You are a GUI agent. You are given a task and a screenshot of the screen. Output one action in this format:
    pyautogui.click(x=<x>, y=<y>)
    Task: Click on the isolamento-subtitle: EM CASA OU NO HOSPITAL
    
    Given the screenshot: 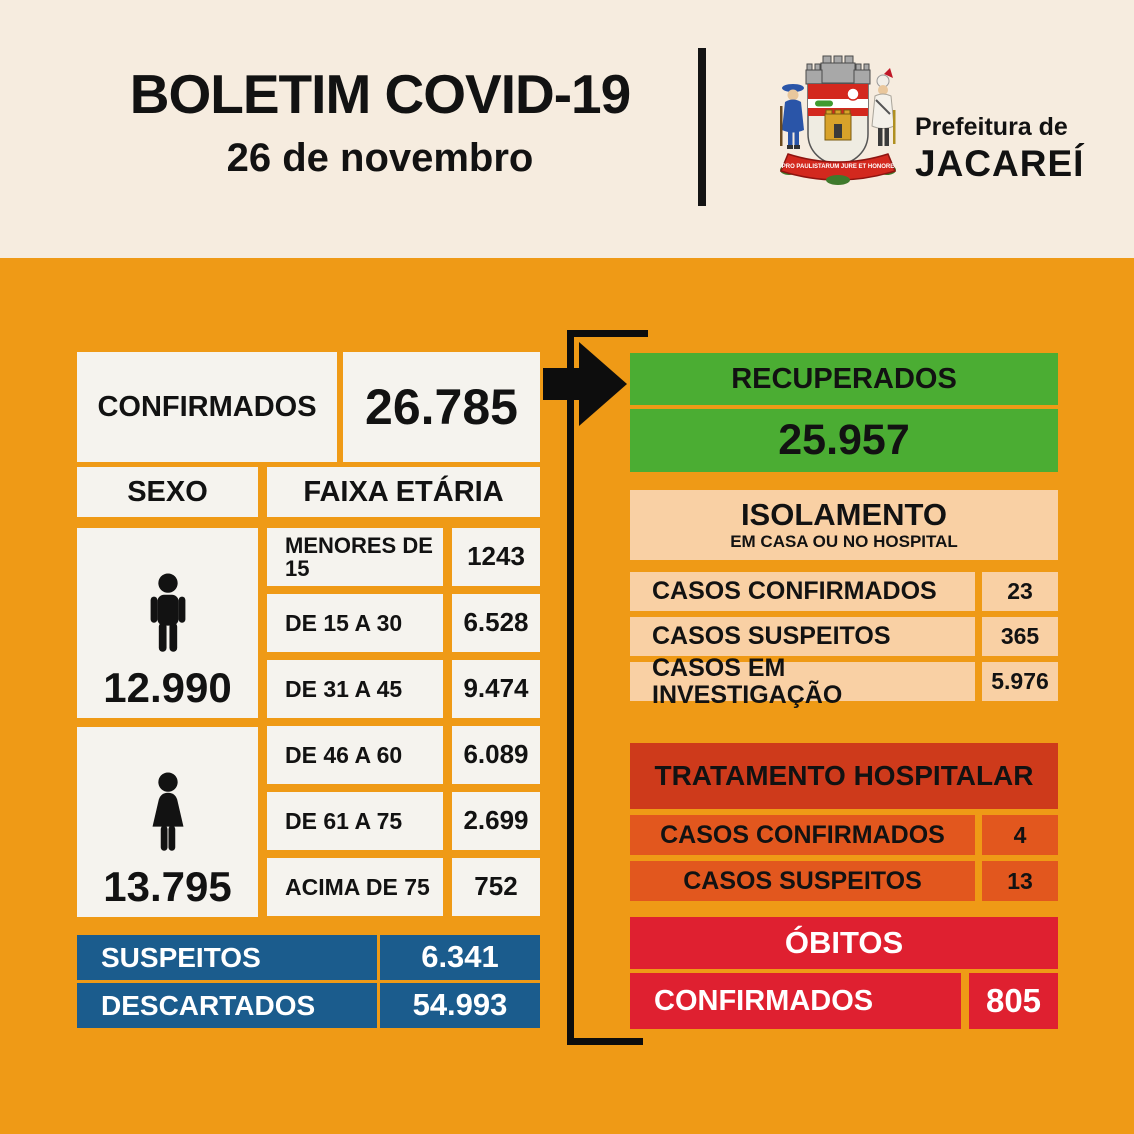 What is the action you would take?
    pyautogui.click(x=844, y=542)
    